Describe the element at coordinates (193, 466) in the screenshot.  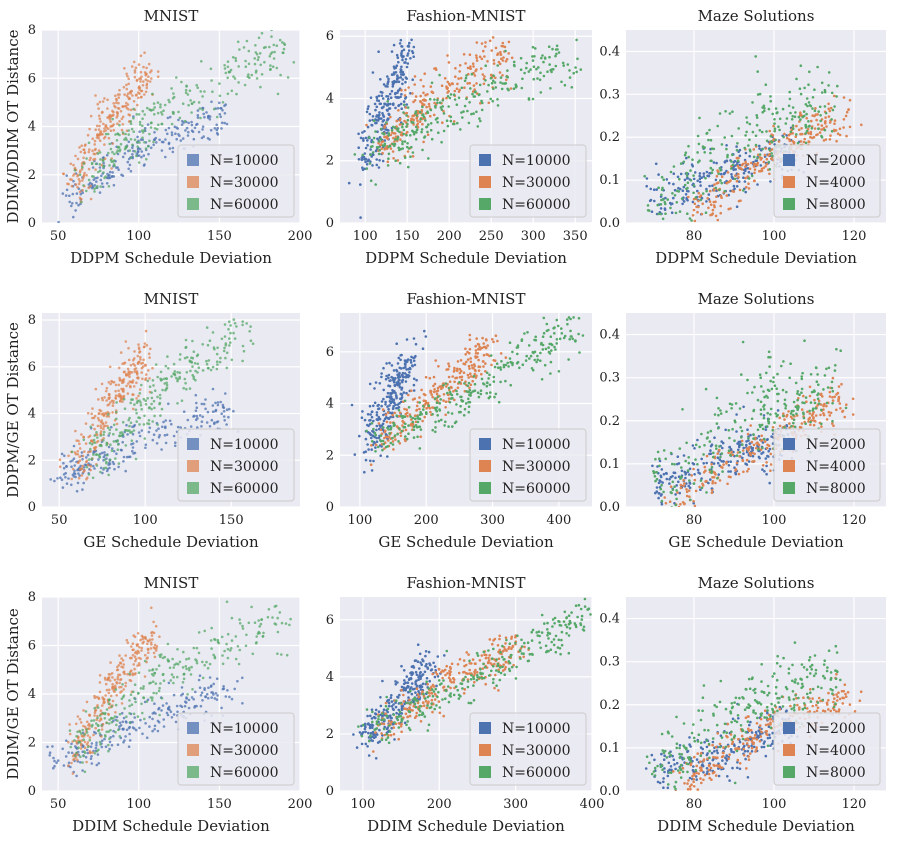
I see `legend-swatch` at that location.